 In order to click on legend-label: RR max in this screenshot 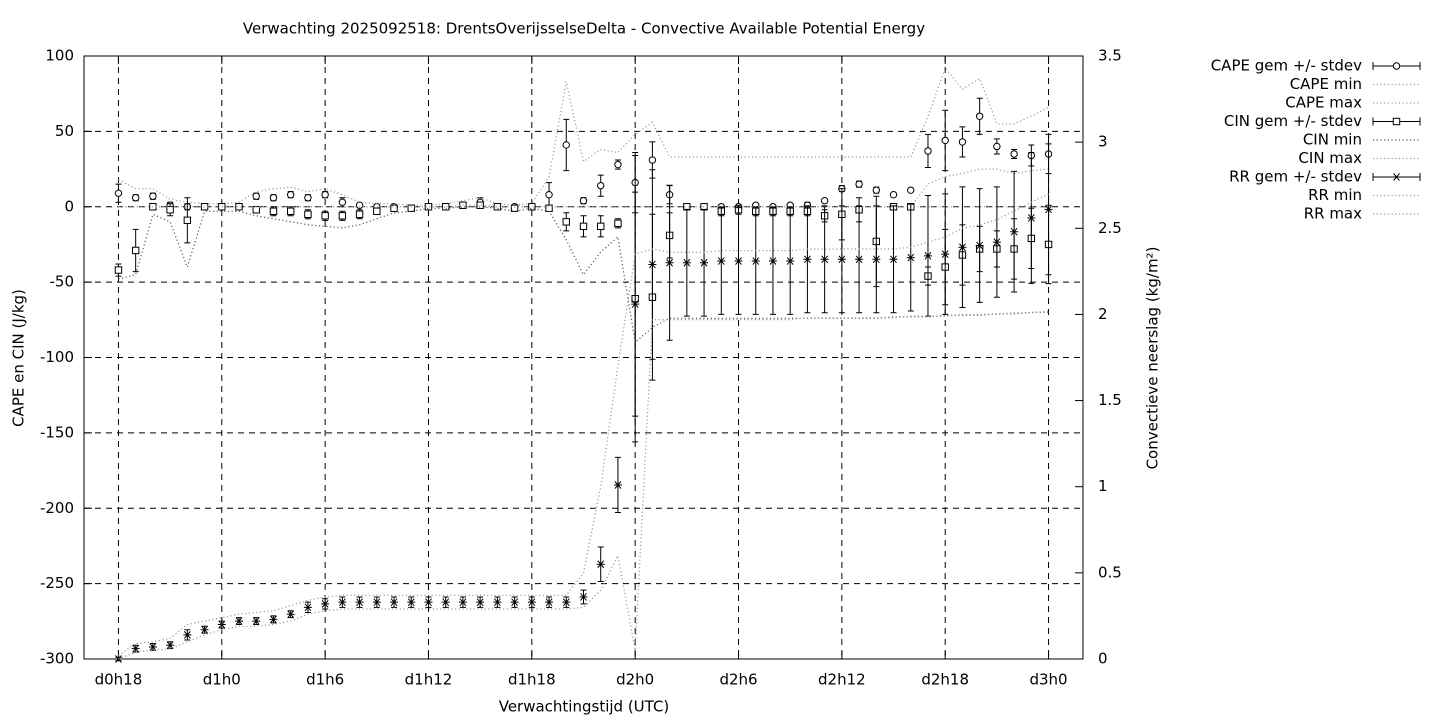, I will do `click(1333, 214)`.